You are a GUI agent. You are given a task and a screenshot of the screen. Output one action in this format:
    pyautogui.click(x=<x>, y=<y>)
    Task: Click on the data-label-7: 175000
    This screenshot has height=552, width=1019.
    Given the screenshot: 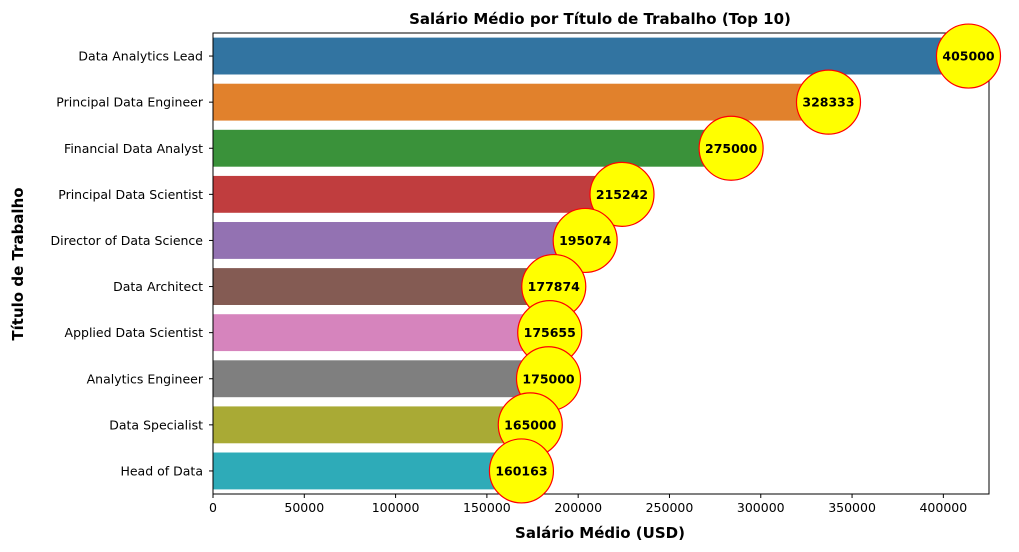 What is the action you would take?
    pyautogui.click(x=548, y=378)
    